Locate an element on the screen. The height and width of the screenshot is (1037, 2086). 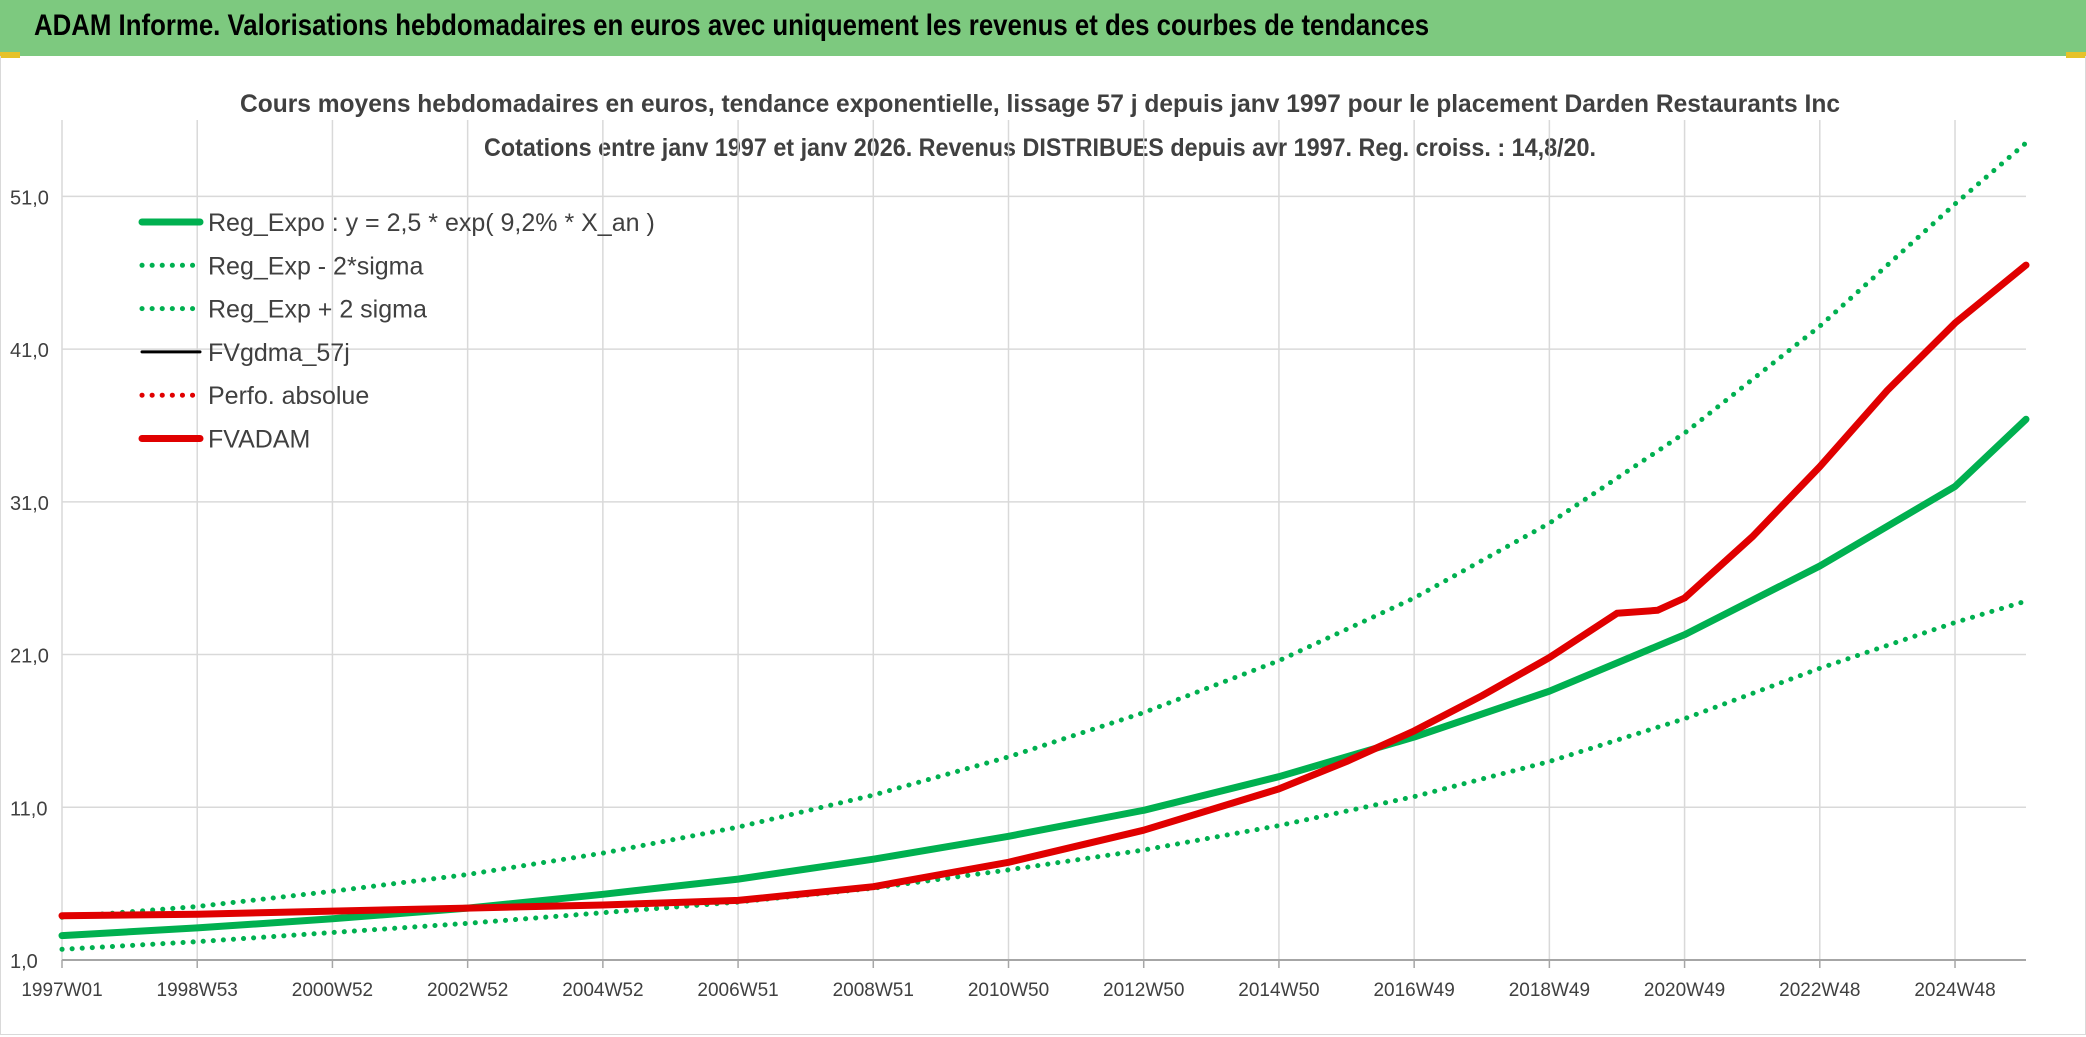
legend-label: FVgdma_57j is located at coordinates (279, 353).